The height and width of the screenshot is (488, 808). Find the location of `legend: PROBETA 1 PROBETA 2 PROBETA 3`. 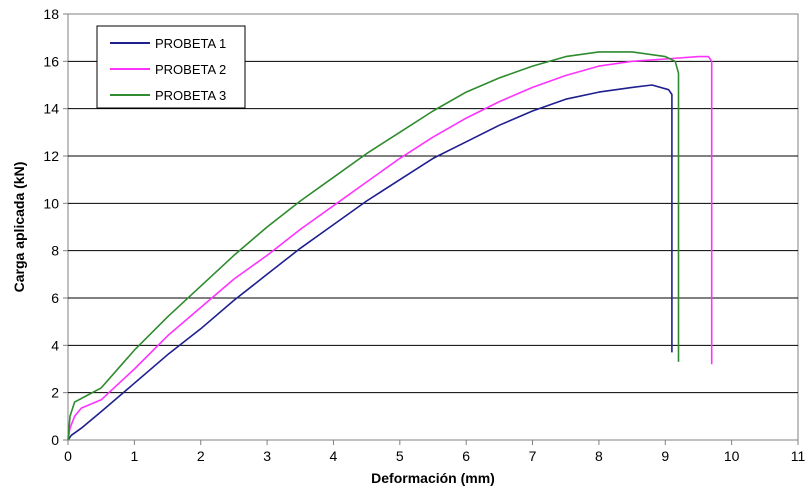

legend: PROBETA 1 PROBETA 2 PROBETA 3 is located at coordinates (171, 67).